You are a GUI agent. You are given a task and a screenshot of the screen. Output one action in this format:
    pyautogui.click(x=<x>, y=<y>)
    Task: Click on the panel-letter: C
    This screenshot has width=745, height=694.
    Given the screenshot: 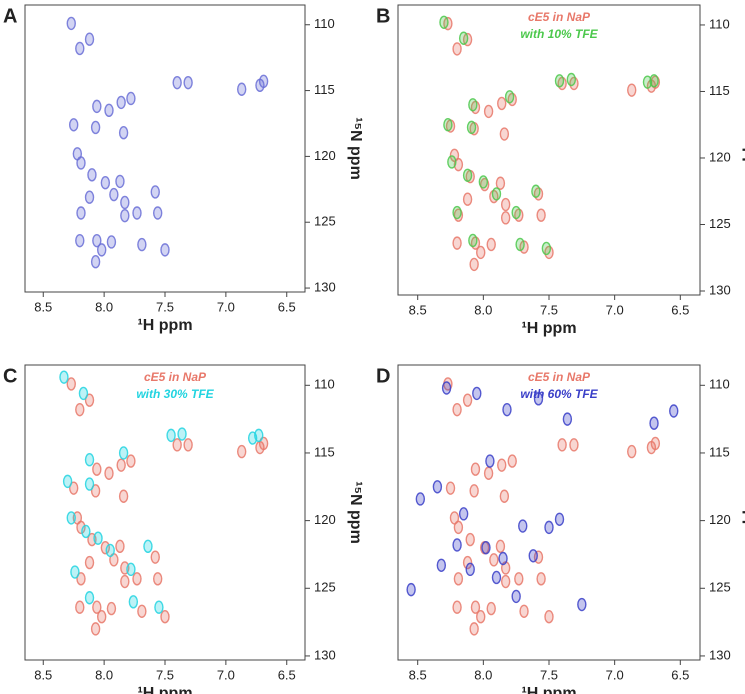 What is the action you would take?
    pyautogui.click(x=10, y=376)
    